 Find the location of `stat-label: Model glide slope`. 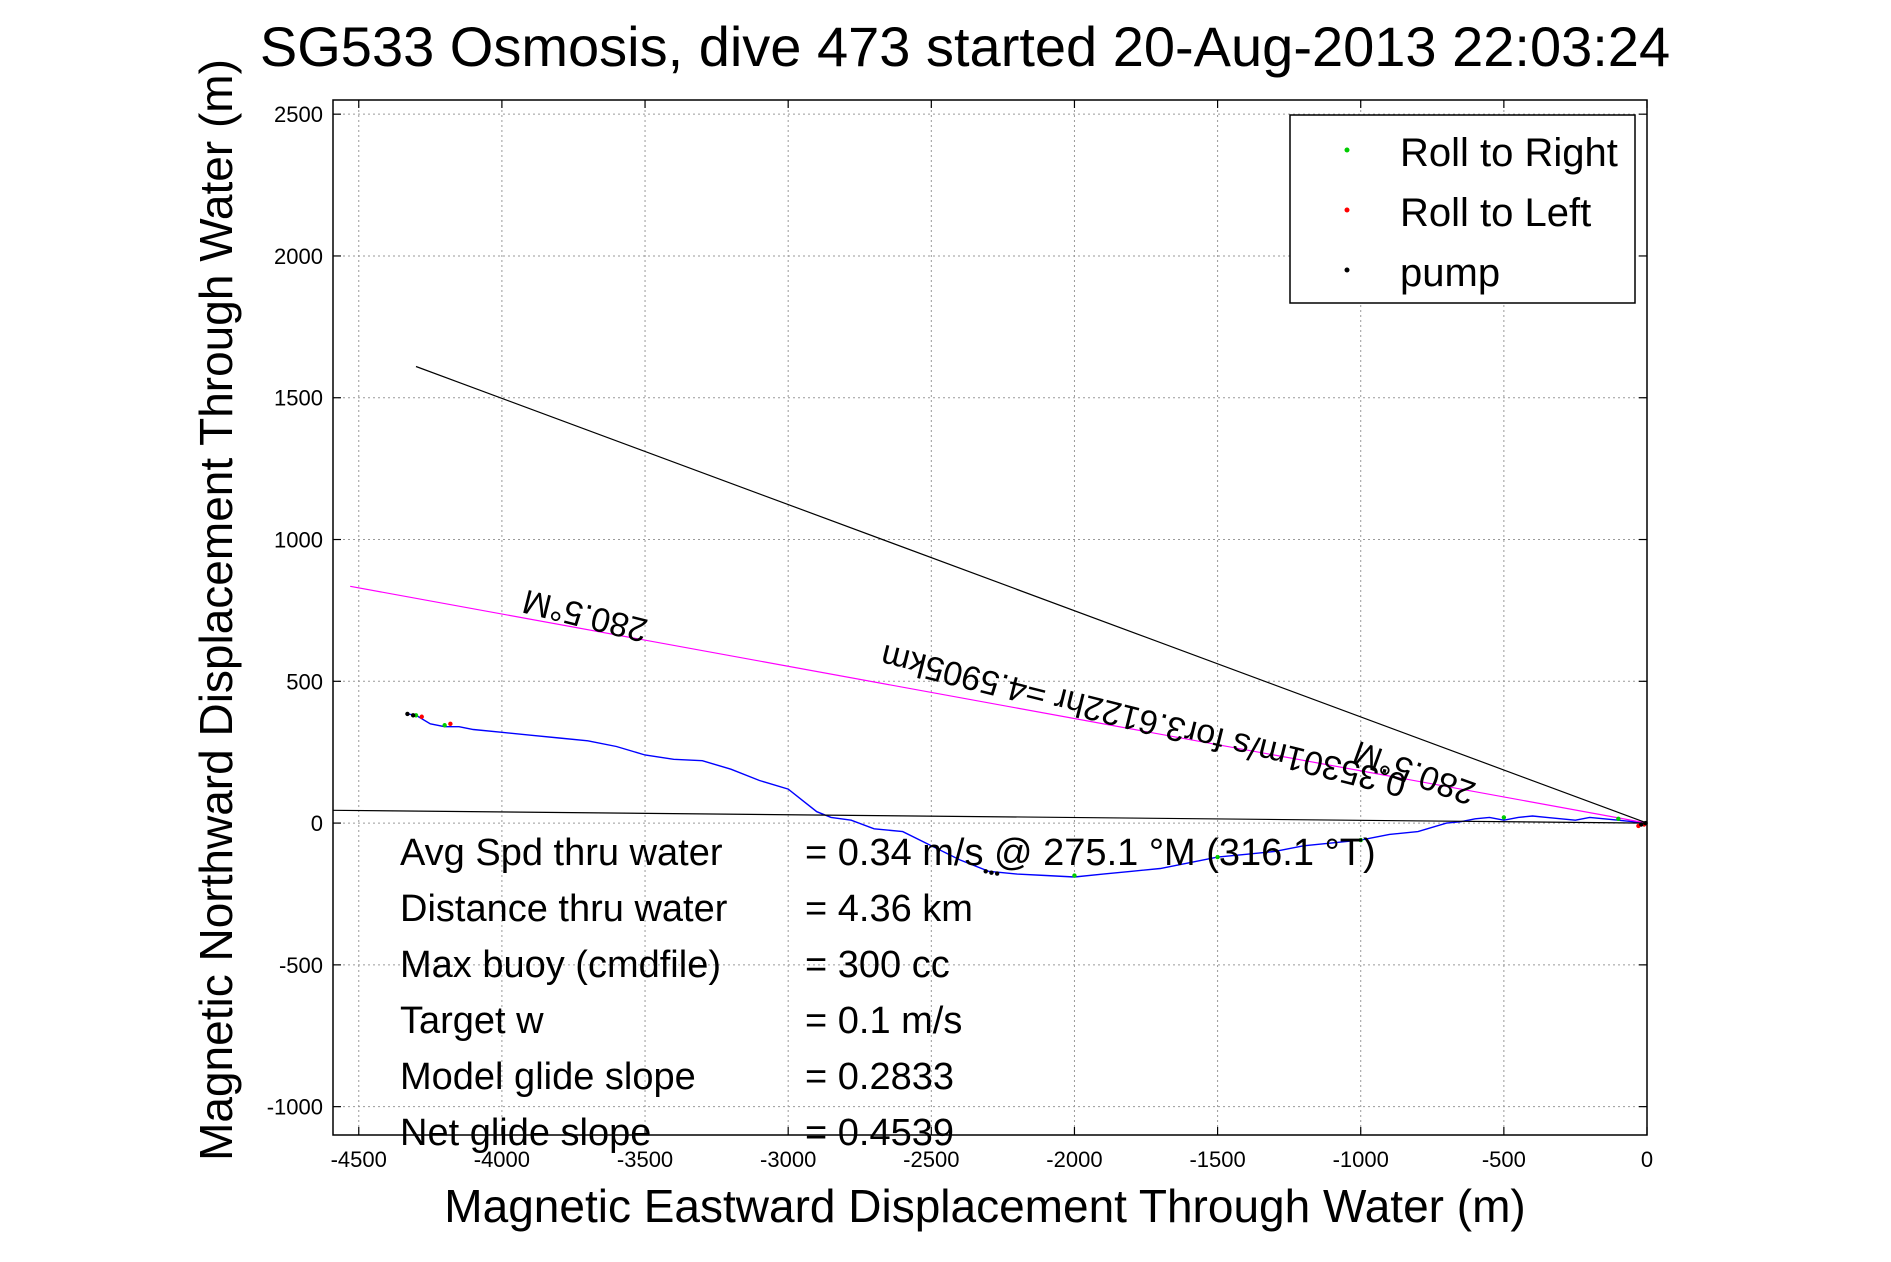

stat-label: Model glide slope is located at coordinates (548, 1077).